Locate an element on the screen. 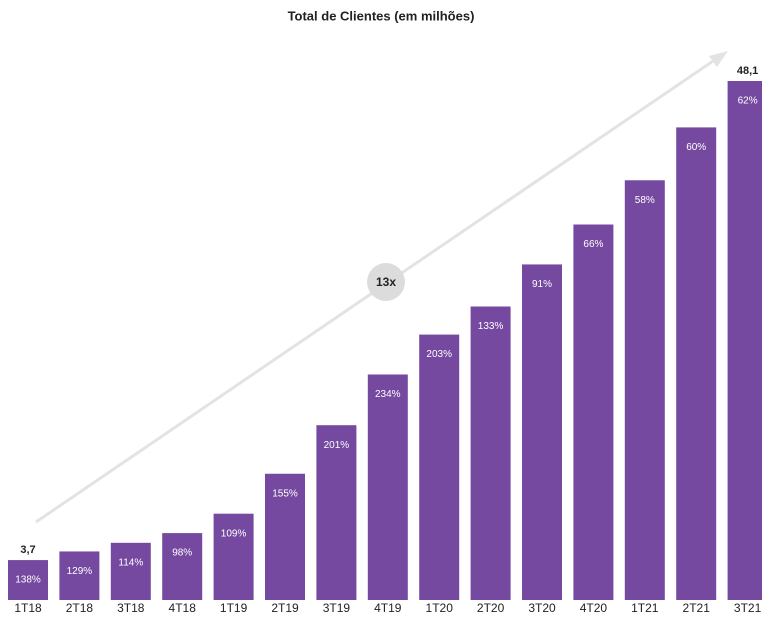  growth-label: 98% is located at coordinates (182, 553).